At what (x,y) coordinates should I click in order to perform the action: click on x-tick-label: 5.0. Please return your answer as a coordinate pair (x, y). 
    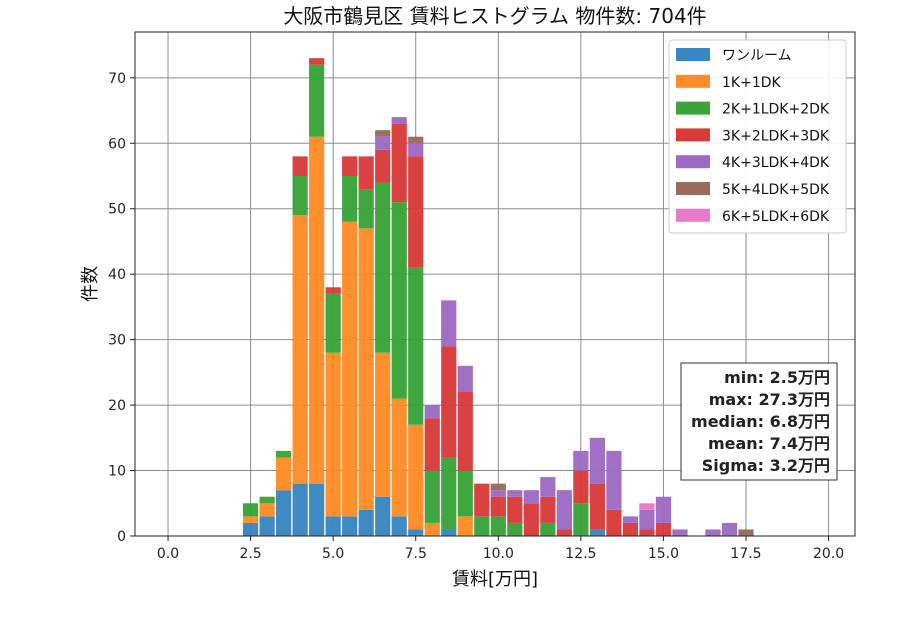
    Looking at the image, I should click on (333, 554).